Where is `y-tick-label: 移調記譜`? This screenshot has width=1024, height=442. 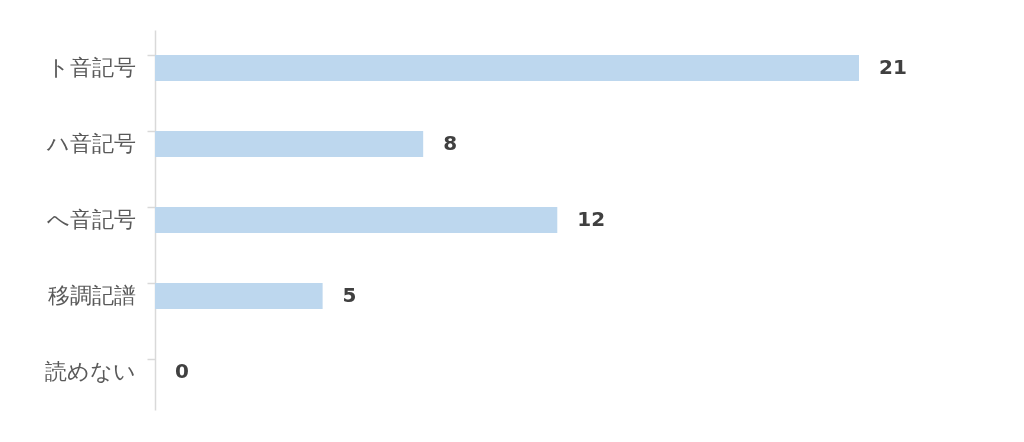 y-tick-label: 移調記譜 is located at coordinates (91, 295).